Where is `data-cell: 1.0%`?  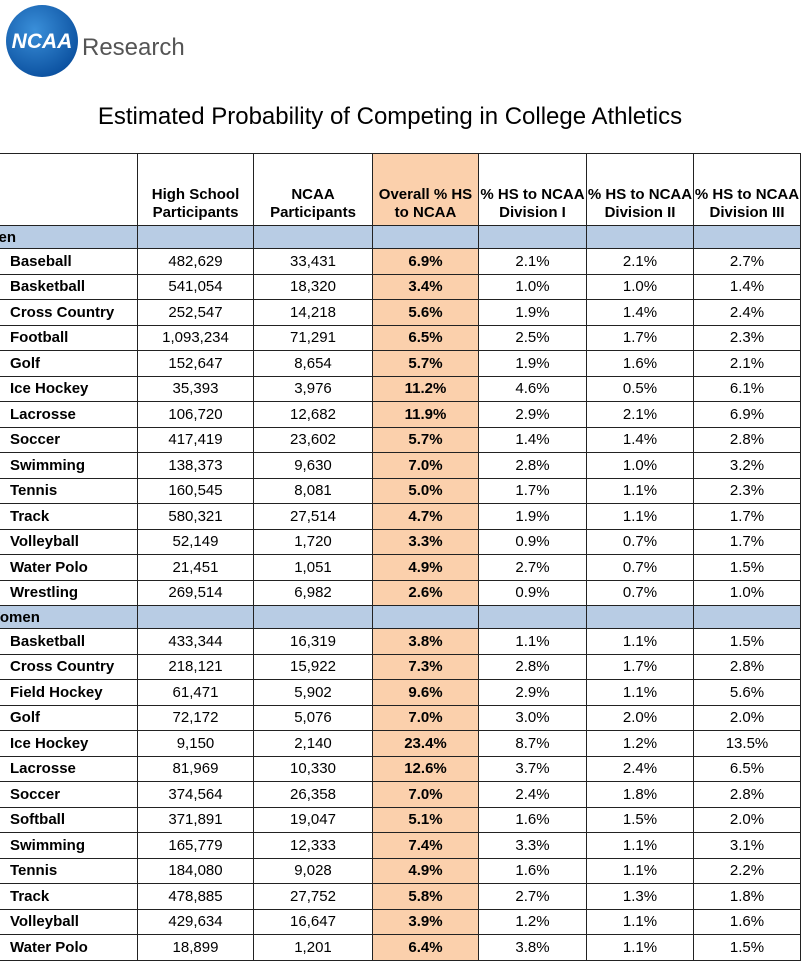
data-cell: 1.0% is located at coordinates (640, 286).